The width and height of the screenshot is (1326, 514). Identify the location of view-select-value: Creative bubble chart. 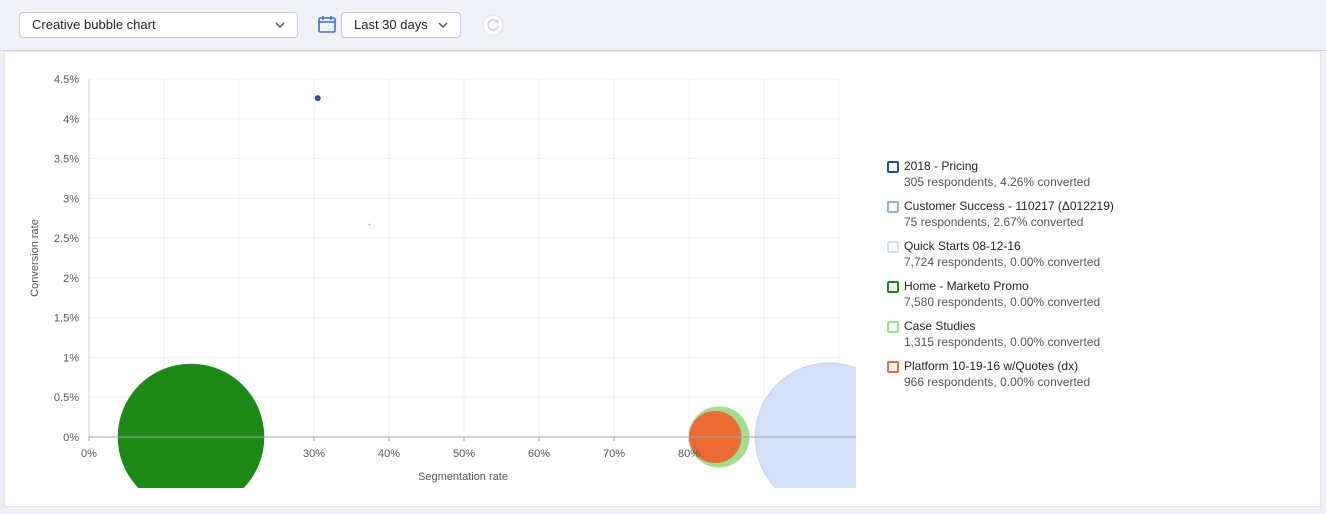
(94, 24).